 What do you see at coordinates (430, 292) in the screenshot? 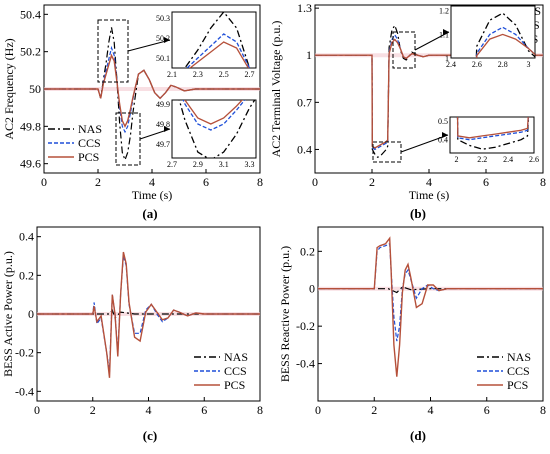
I see `series-line-ccs` at bounding box center [430, 292].